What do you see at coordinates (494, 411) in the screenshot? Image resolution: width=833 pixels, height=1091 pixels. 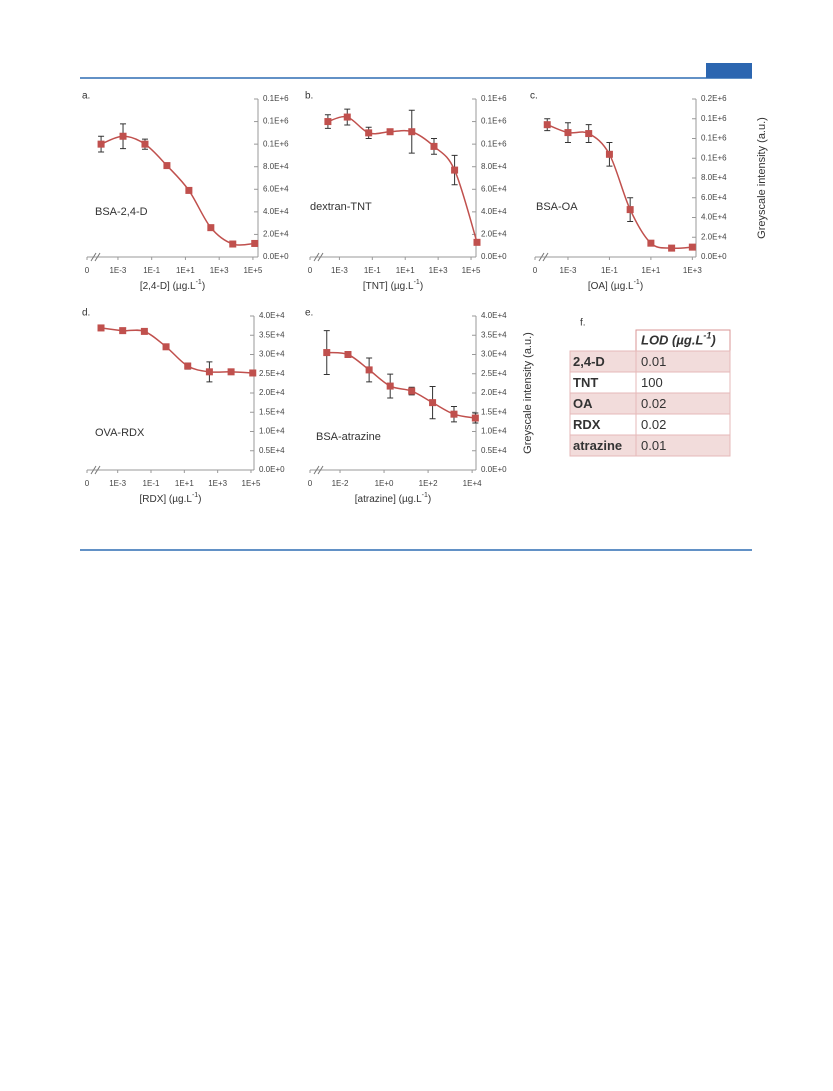 I see `y-tick-label: 1.5E+4` at bounding box center [494, 411].